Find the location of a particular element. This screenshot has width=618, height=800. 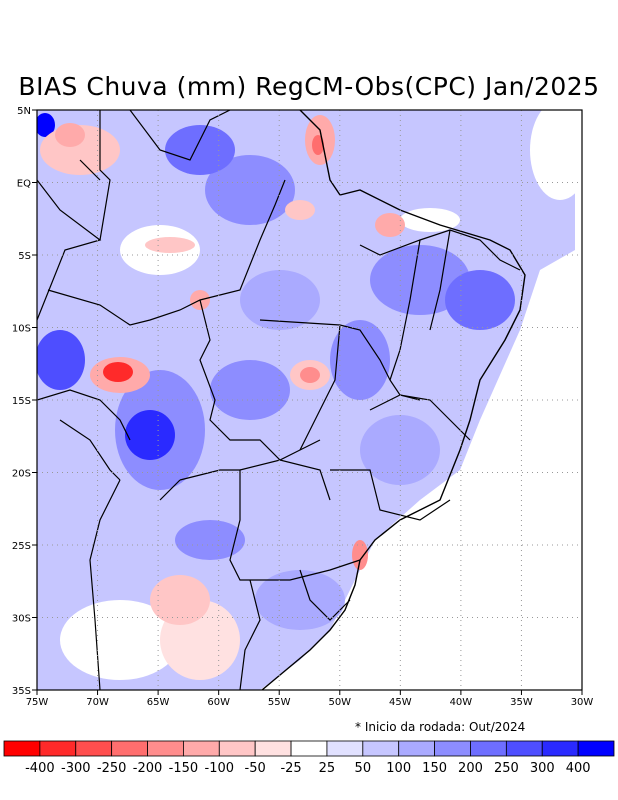

colorbar-label: 400 is located at coordinates (578, 768).